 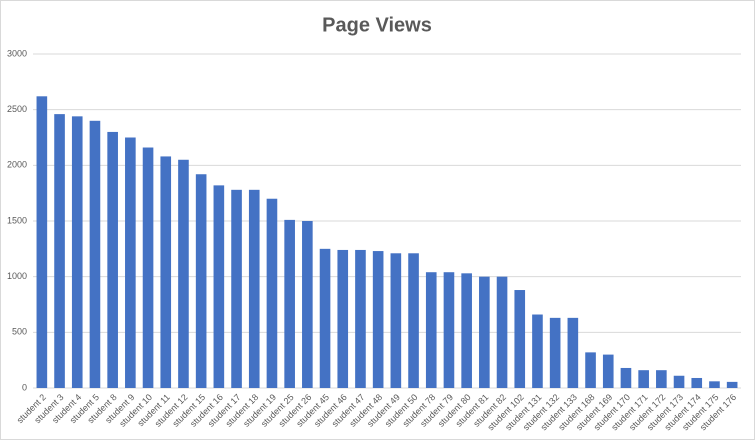 I want to click on y-tick-label: 1500, so click(x=17, y=220).